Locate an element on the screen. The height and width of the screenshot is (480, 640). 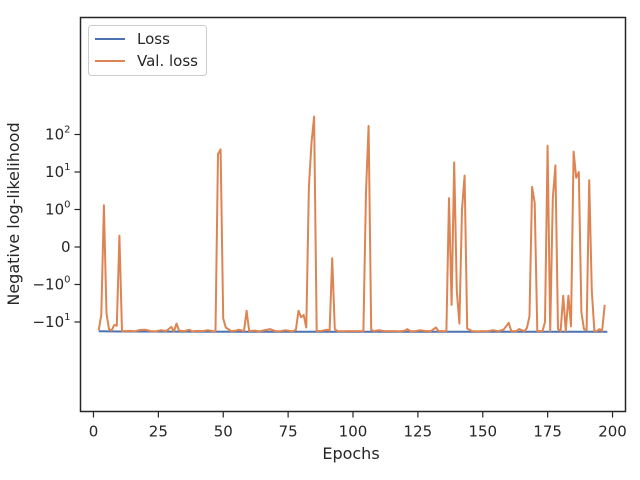
legend-label-0: Loss is located at coordinates (153, 39).